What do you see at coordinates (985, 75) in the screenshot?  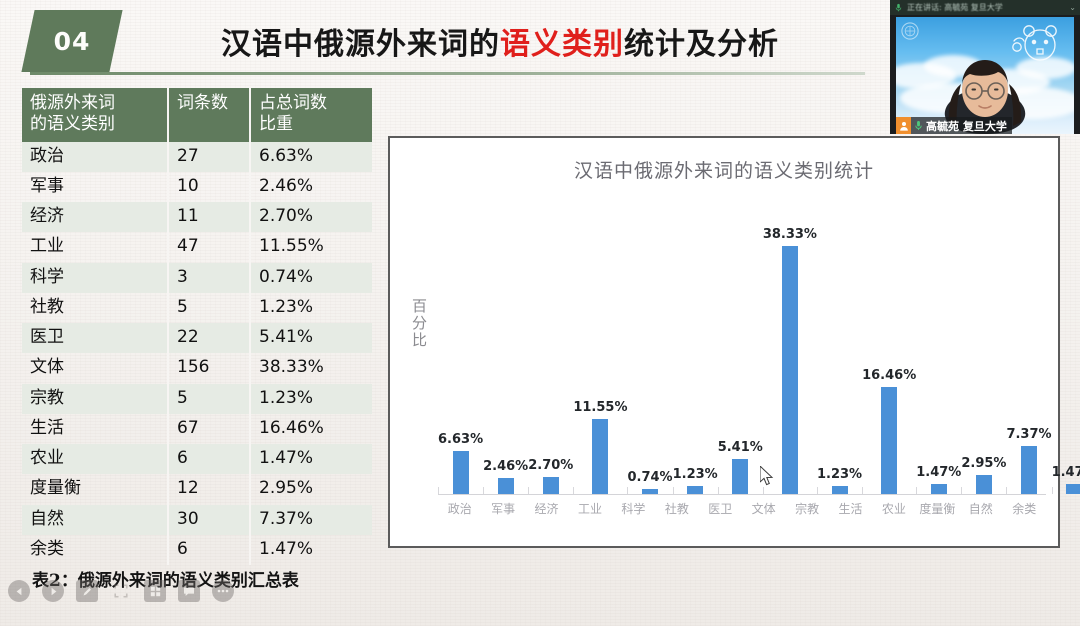 I see `video-frame: 高毓苑 复旦大学` at bounding box center [985, 75].